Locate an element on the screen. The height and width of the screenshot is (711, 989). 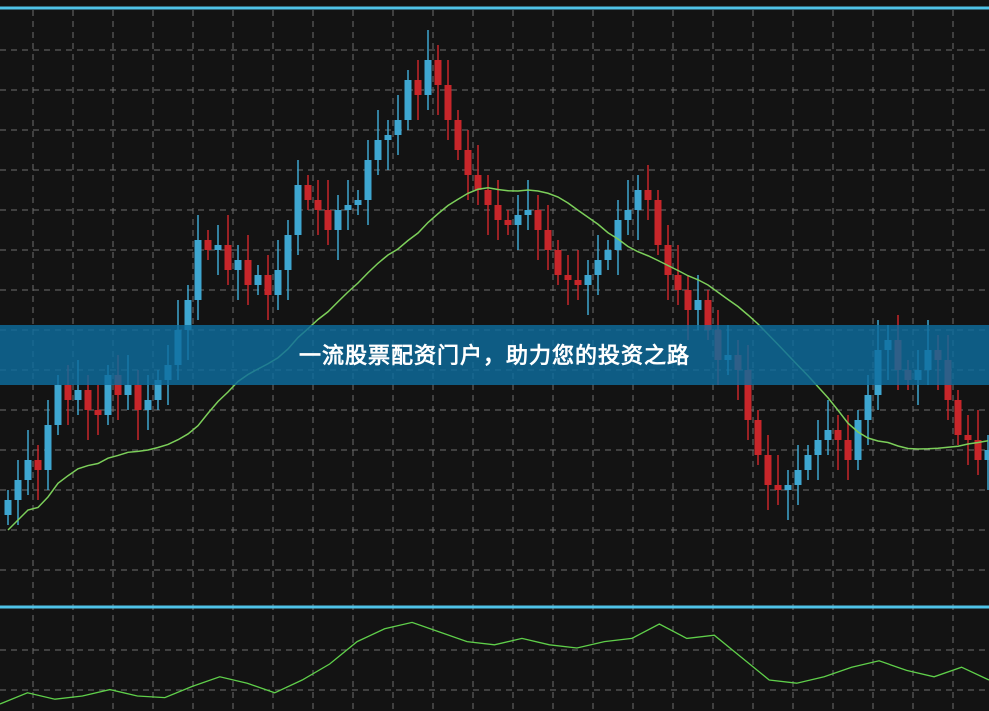
title-banner is located at coordinates (494, 355).